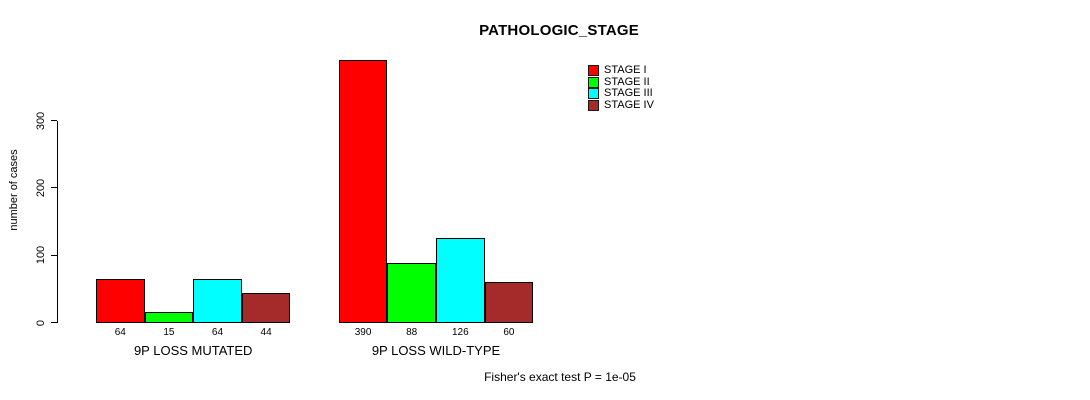 This screenshot has width=1090, height=400. Describe the element at coordinates (628, 93) in the screenshot. I see `legend-label: STAGE III` at that location.